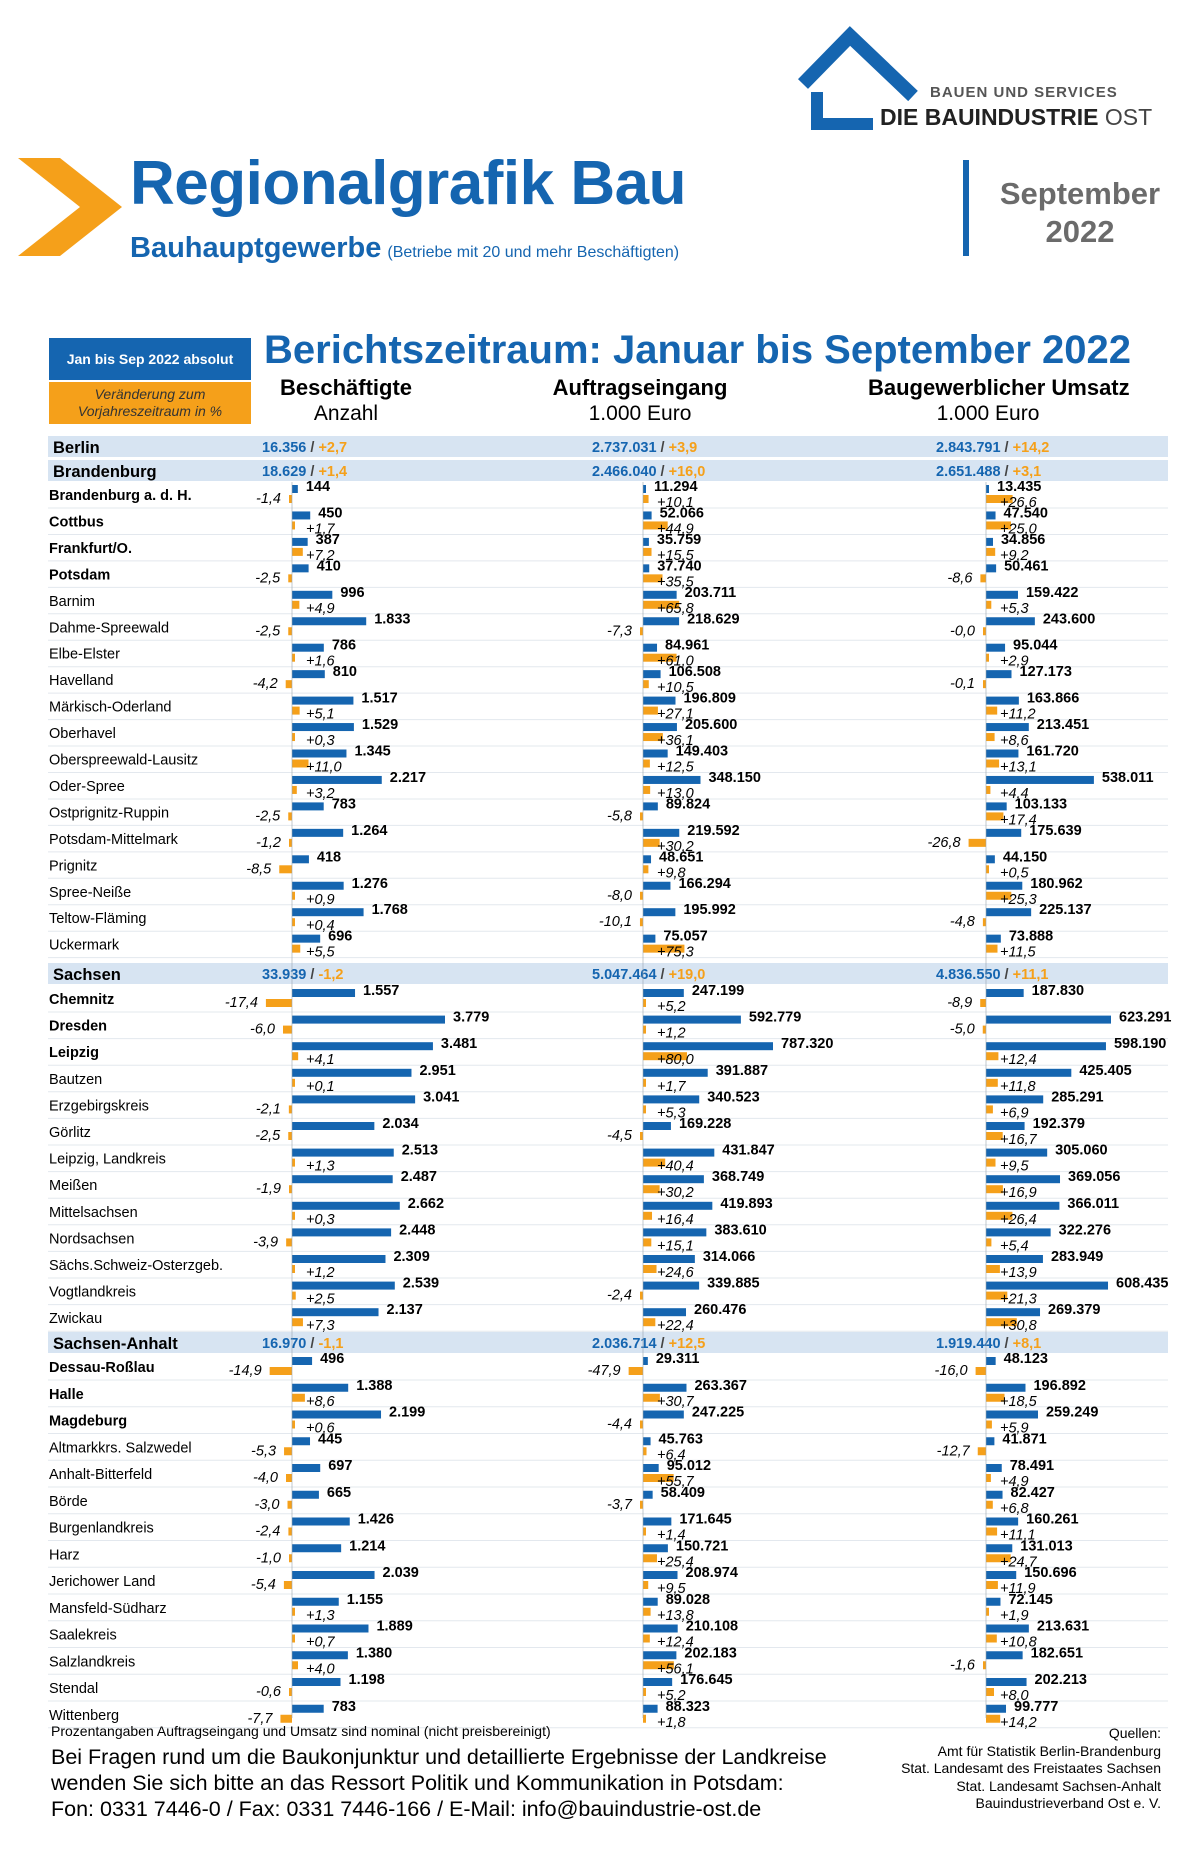  Describe the element at coordinates (1026, 513) in the screenshot. I see `value-label: 47.540` at that location.